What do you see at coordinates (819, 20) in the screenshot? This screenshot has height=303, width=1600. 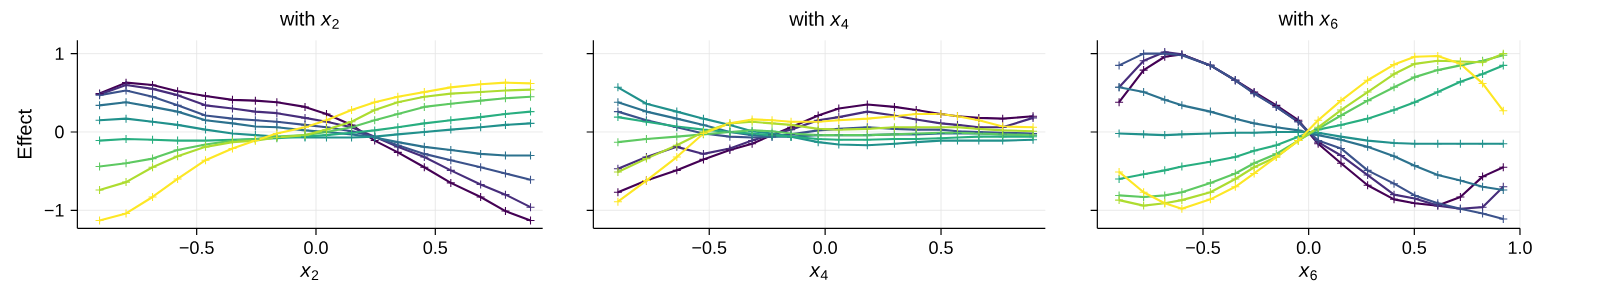 I see `chart-title: with x$_{4}$` at bounding box center [819, 20].